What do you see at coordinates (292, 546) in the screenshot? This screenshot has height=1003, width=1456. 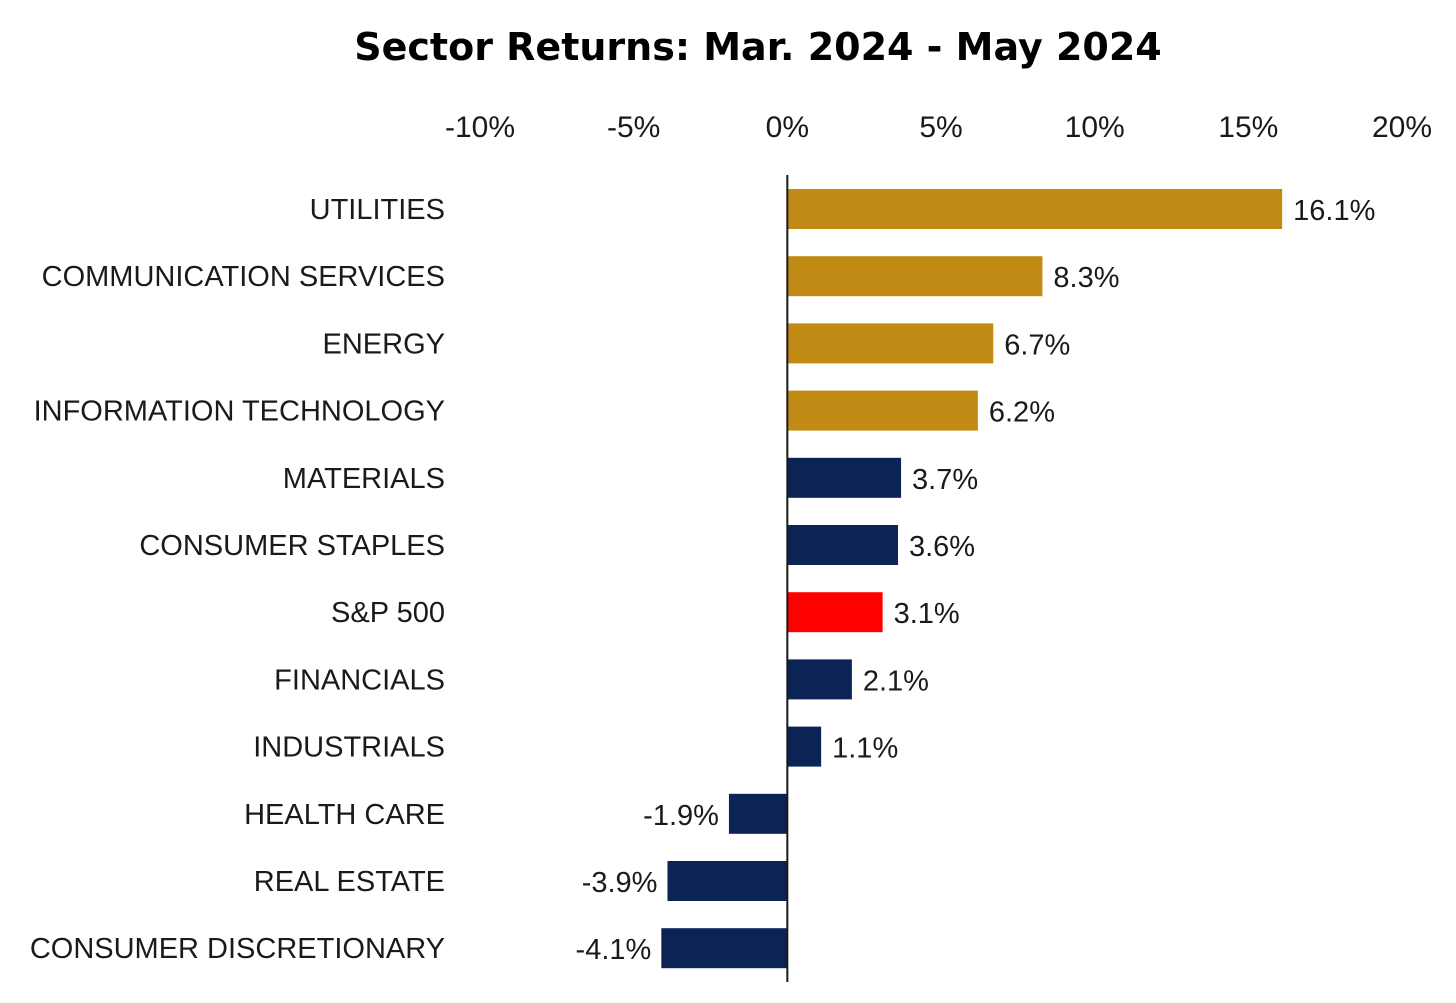 I see `category-label: CONSUMER STAPLES` at bounding box center [292, 546].